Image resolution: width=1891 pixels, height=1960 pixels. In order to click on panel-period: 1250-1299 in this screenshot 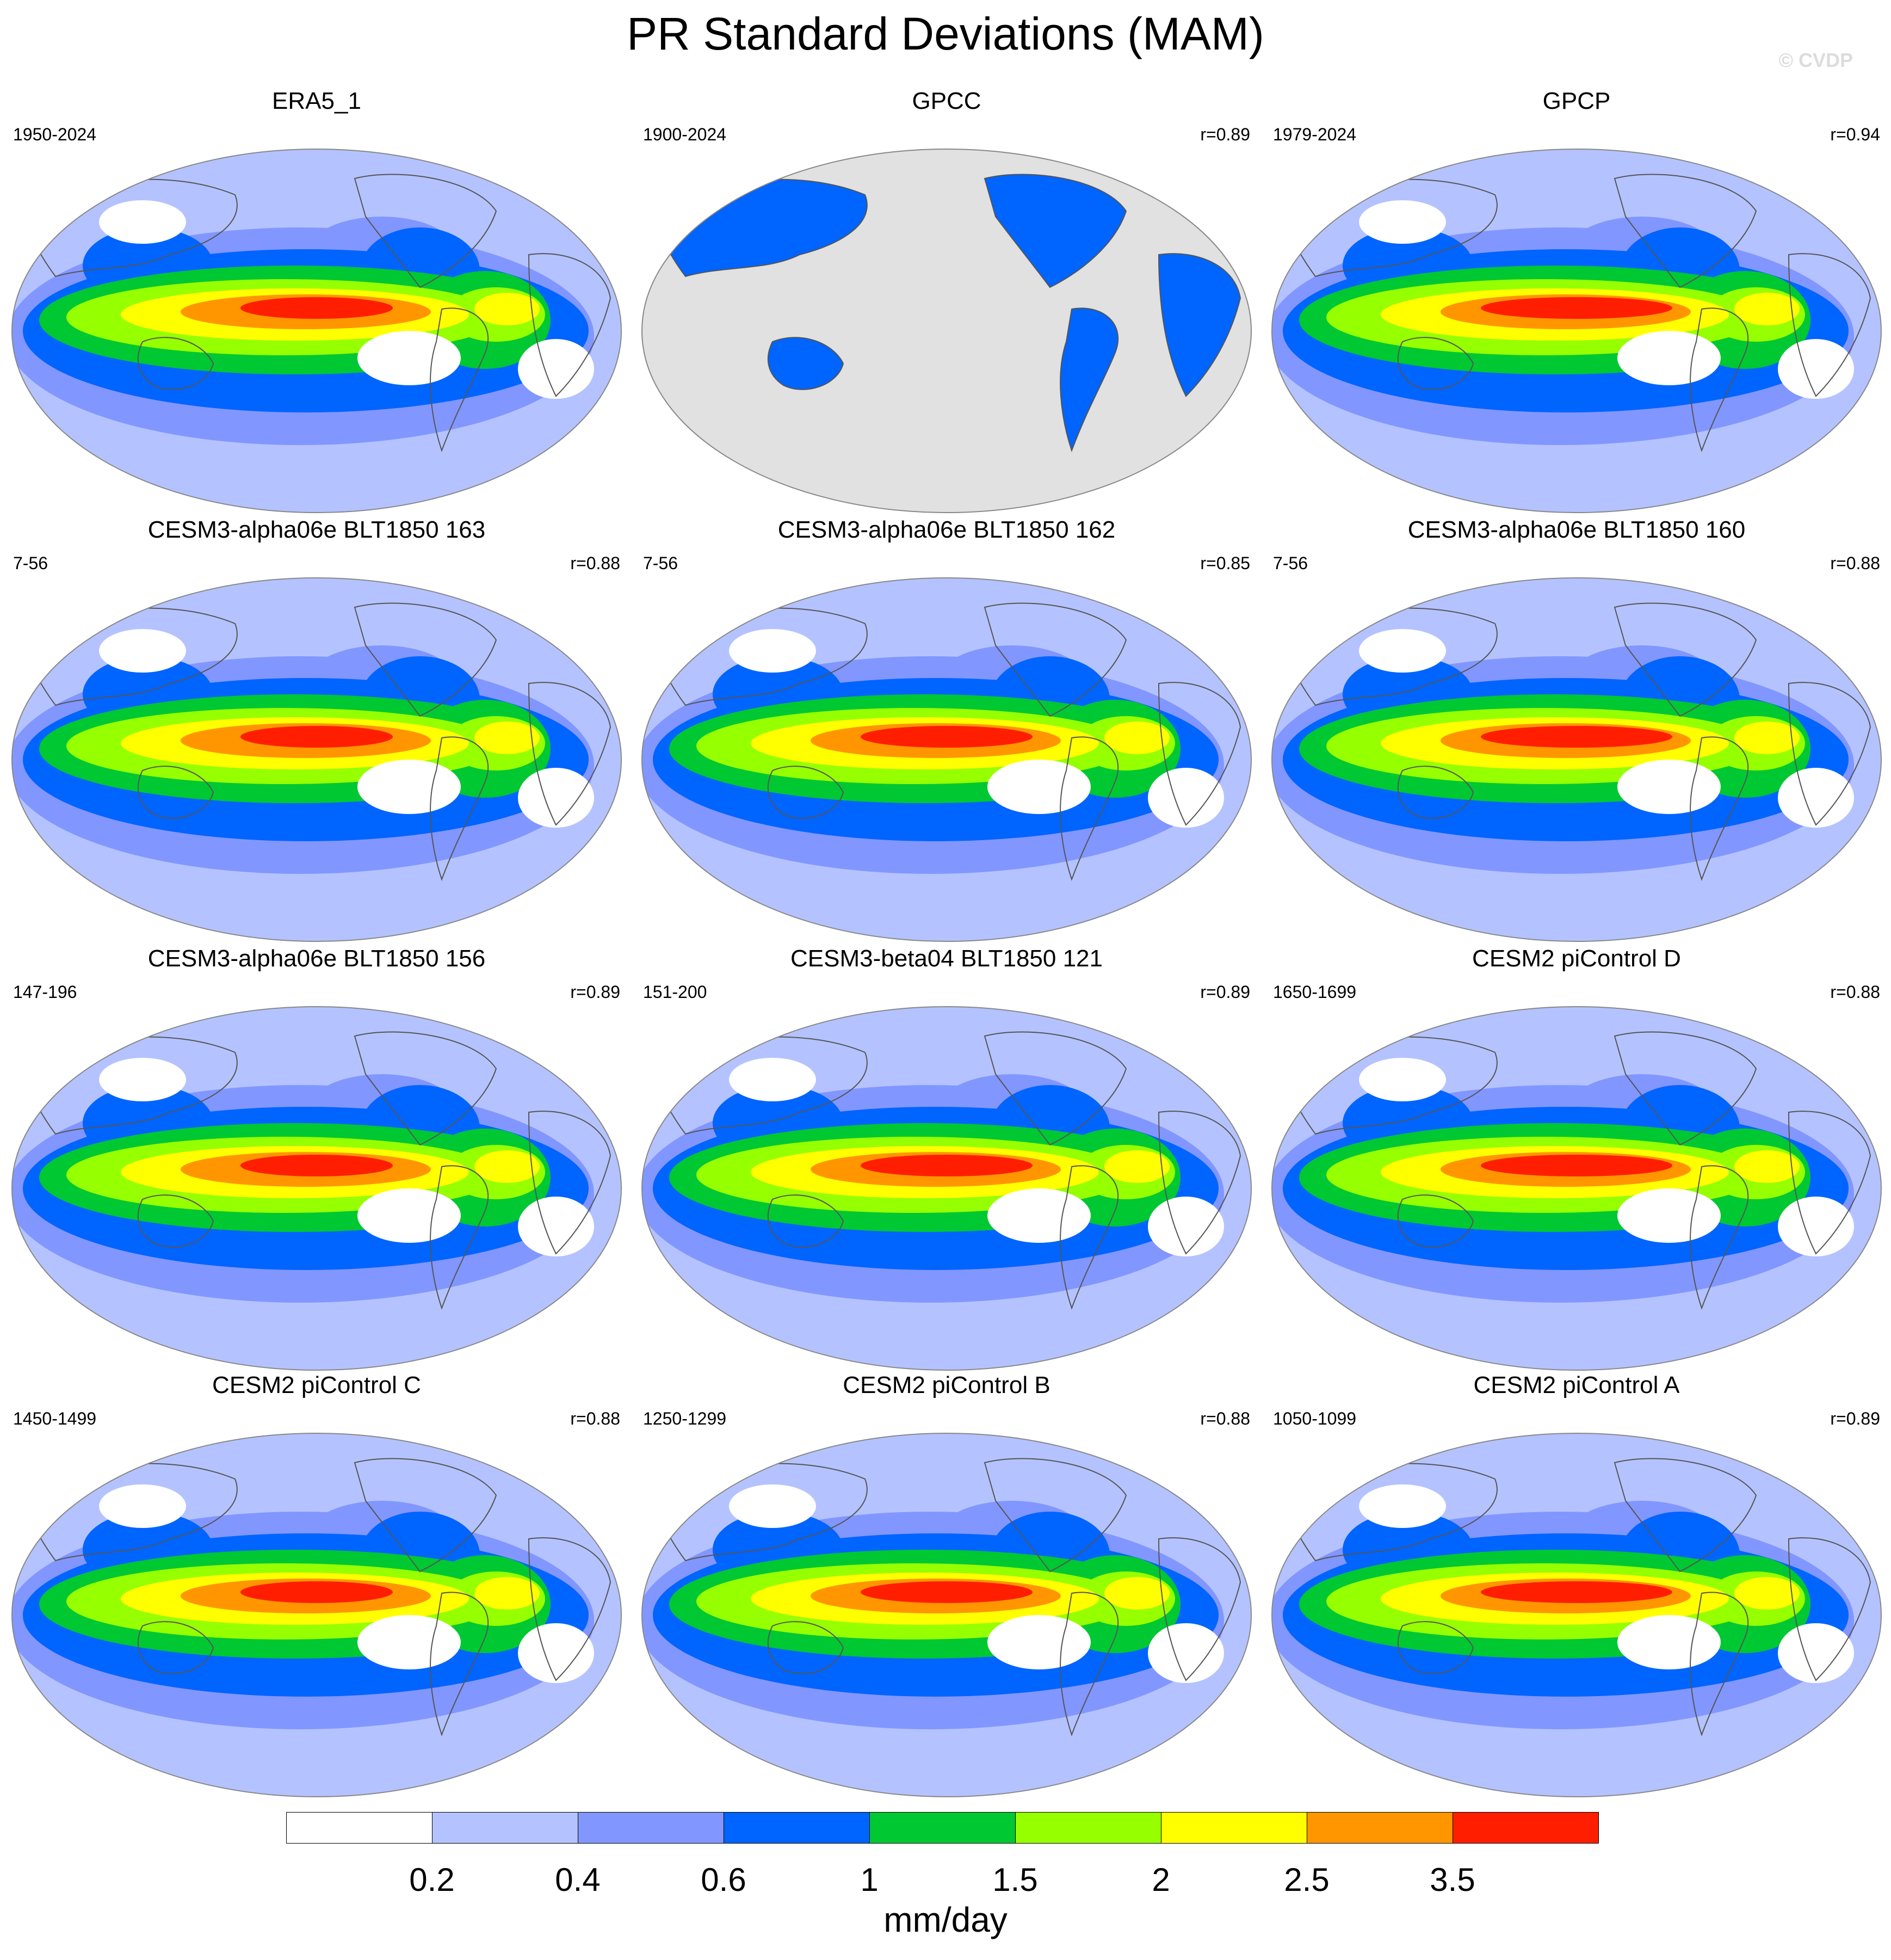, I will do `click(685, 1418)`.